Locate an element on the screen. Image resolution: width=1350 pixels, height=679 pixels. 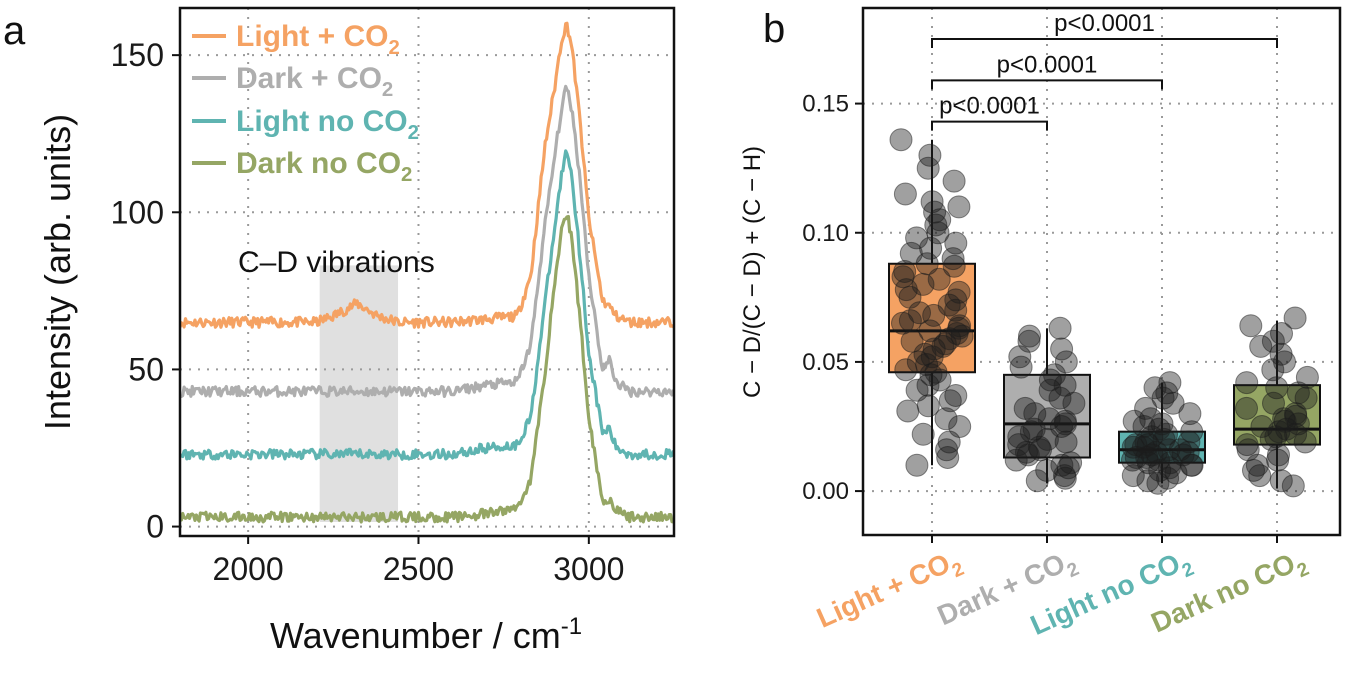
legend-label-1: Dark + CO2 is located at coordinates (314, 81).